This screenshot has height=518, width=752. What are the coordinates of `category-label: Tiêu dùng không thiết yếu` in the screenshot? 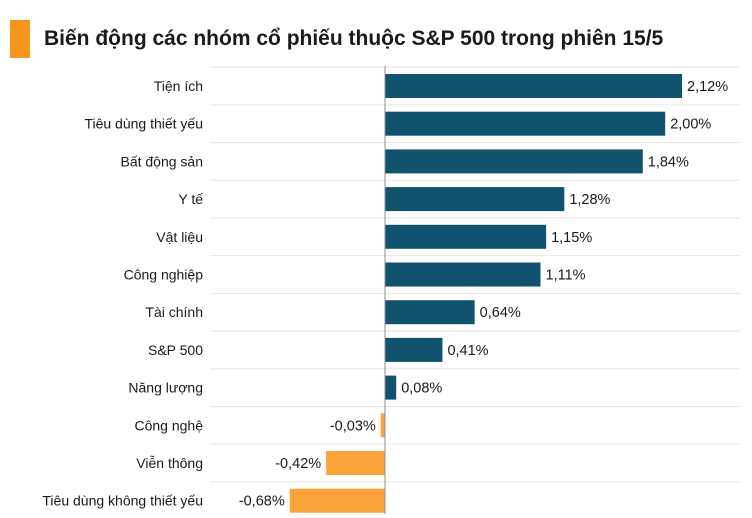 It's located at (122, 501).